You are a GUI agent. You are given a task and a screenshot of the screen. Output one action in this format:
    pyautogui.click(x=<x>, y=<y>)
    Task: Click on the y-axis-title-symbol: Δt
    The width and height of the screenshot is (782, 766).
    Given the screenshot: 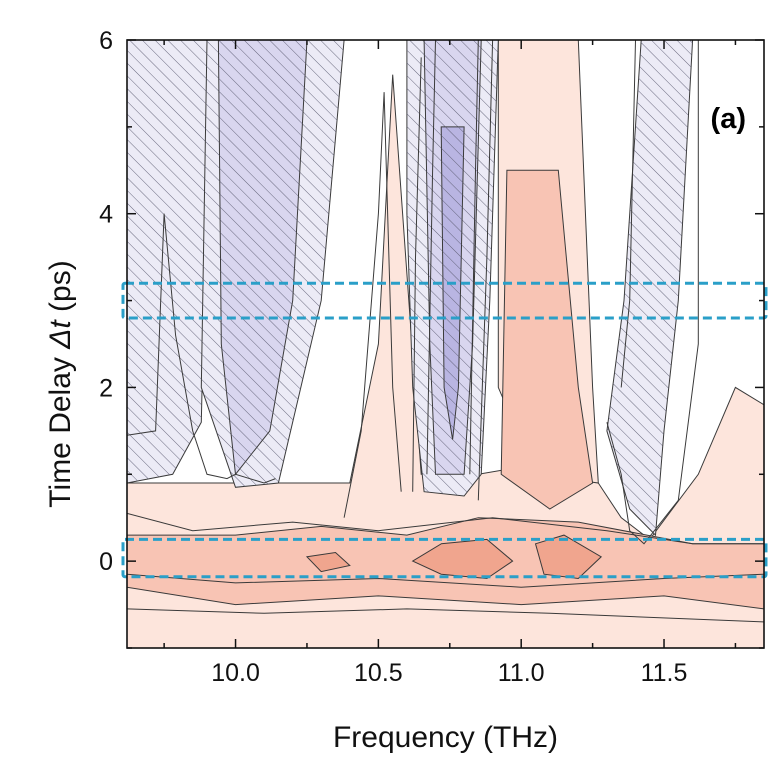 What is the action you would take?
    pyautogui.click(x=60, y=334)
    